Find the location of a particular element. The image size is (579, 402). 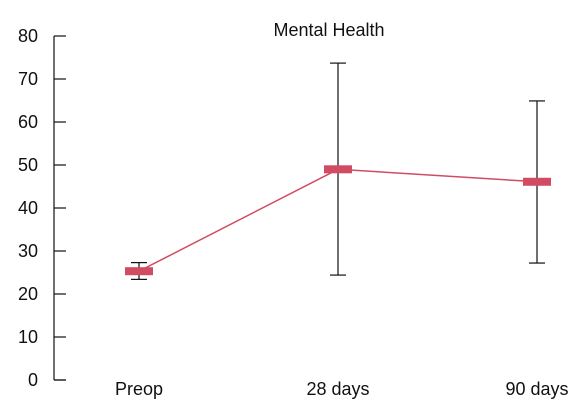

chart-title: Mental Health is located at coordinates (328, 30).